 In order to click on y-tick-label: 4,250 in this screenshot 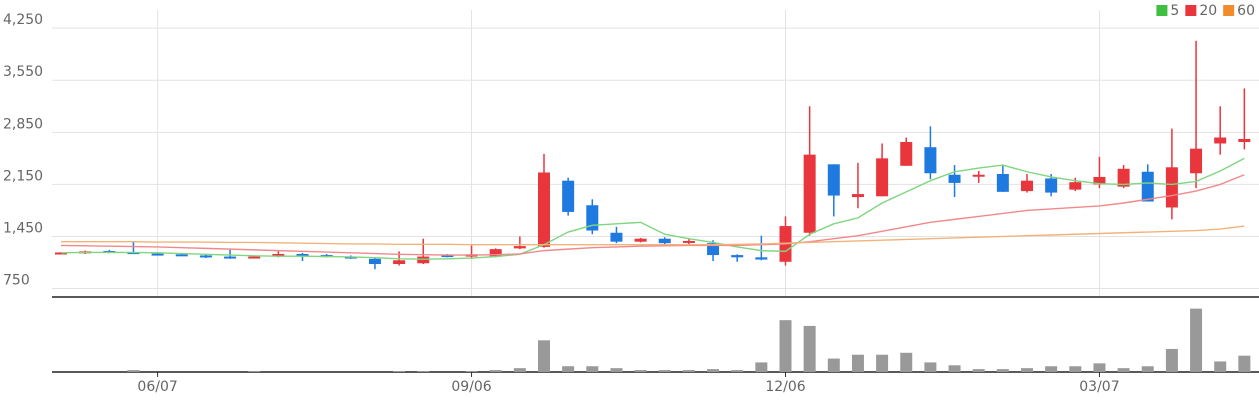, I will do `click(23, 20)`.